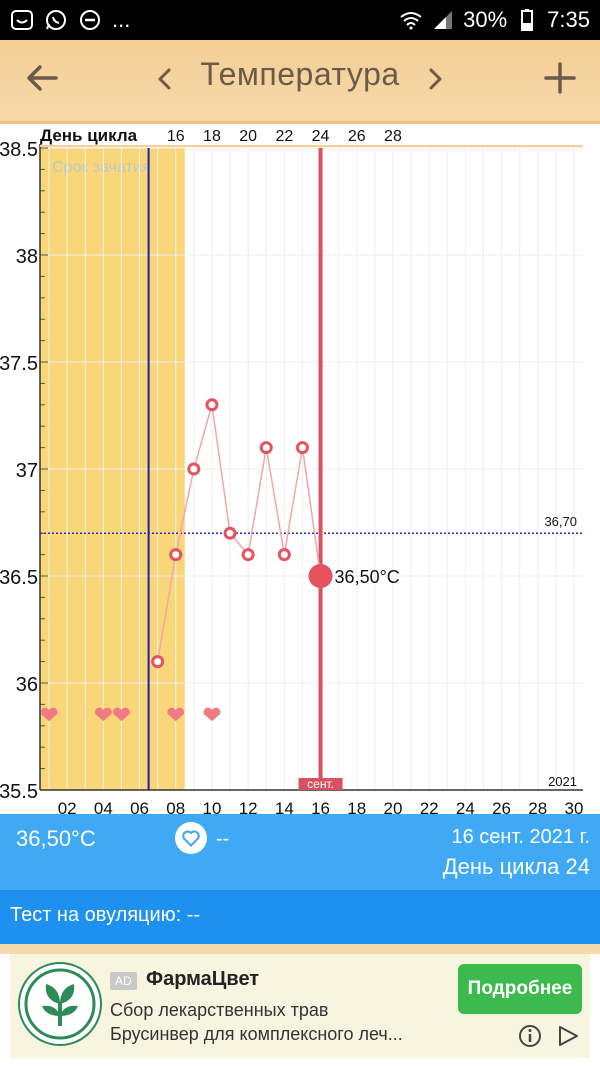  Describe the element at coordinates (175, 806) in the screenshot. I see `x-tick-label: 08` at that location.